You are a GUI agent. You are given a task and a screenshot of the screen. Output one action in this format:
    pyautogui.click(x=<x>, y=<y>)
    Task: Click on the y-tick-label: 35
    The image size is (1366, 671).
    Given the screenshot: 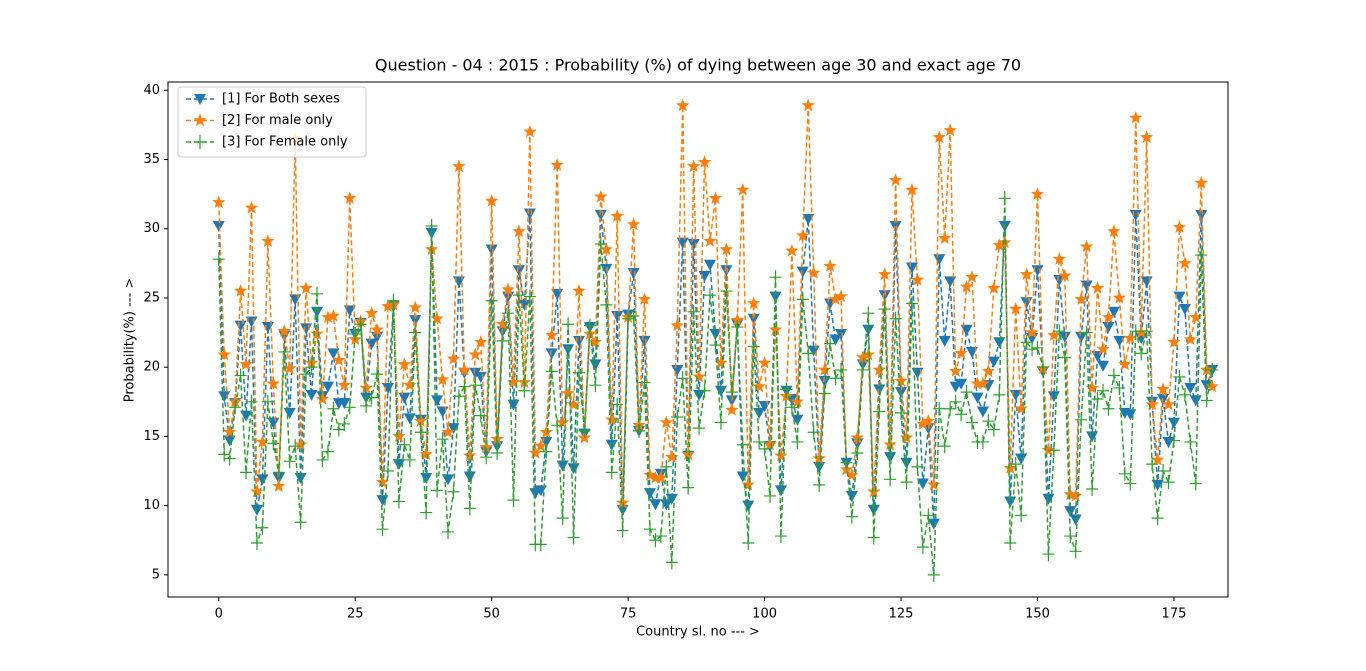 What is the action you would take?
    pyautogui.click(x=151, y=159)
    